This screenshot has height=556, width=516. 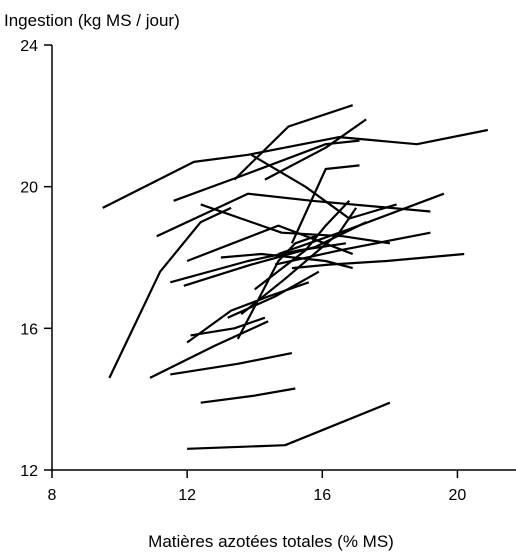 I want to click on y-tick-label: 16, so click(x=29, y=329).